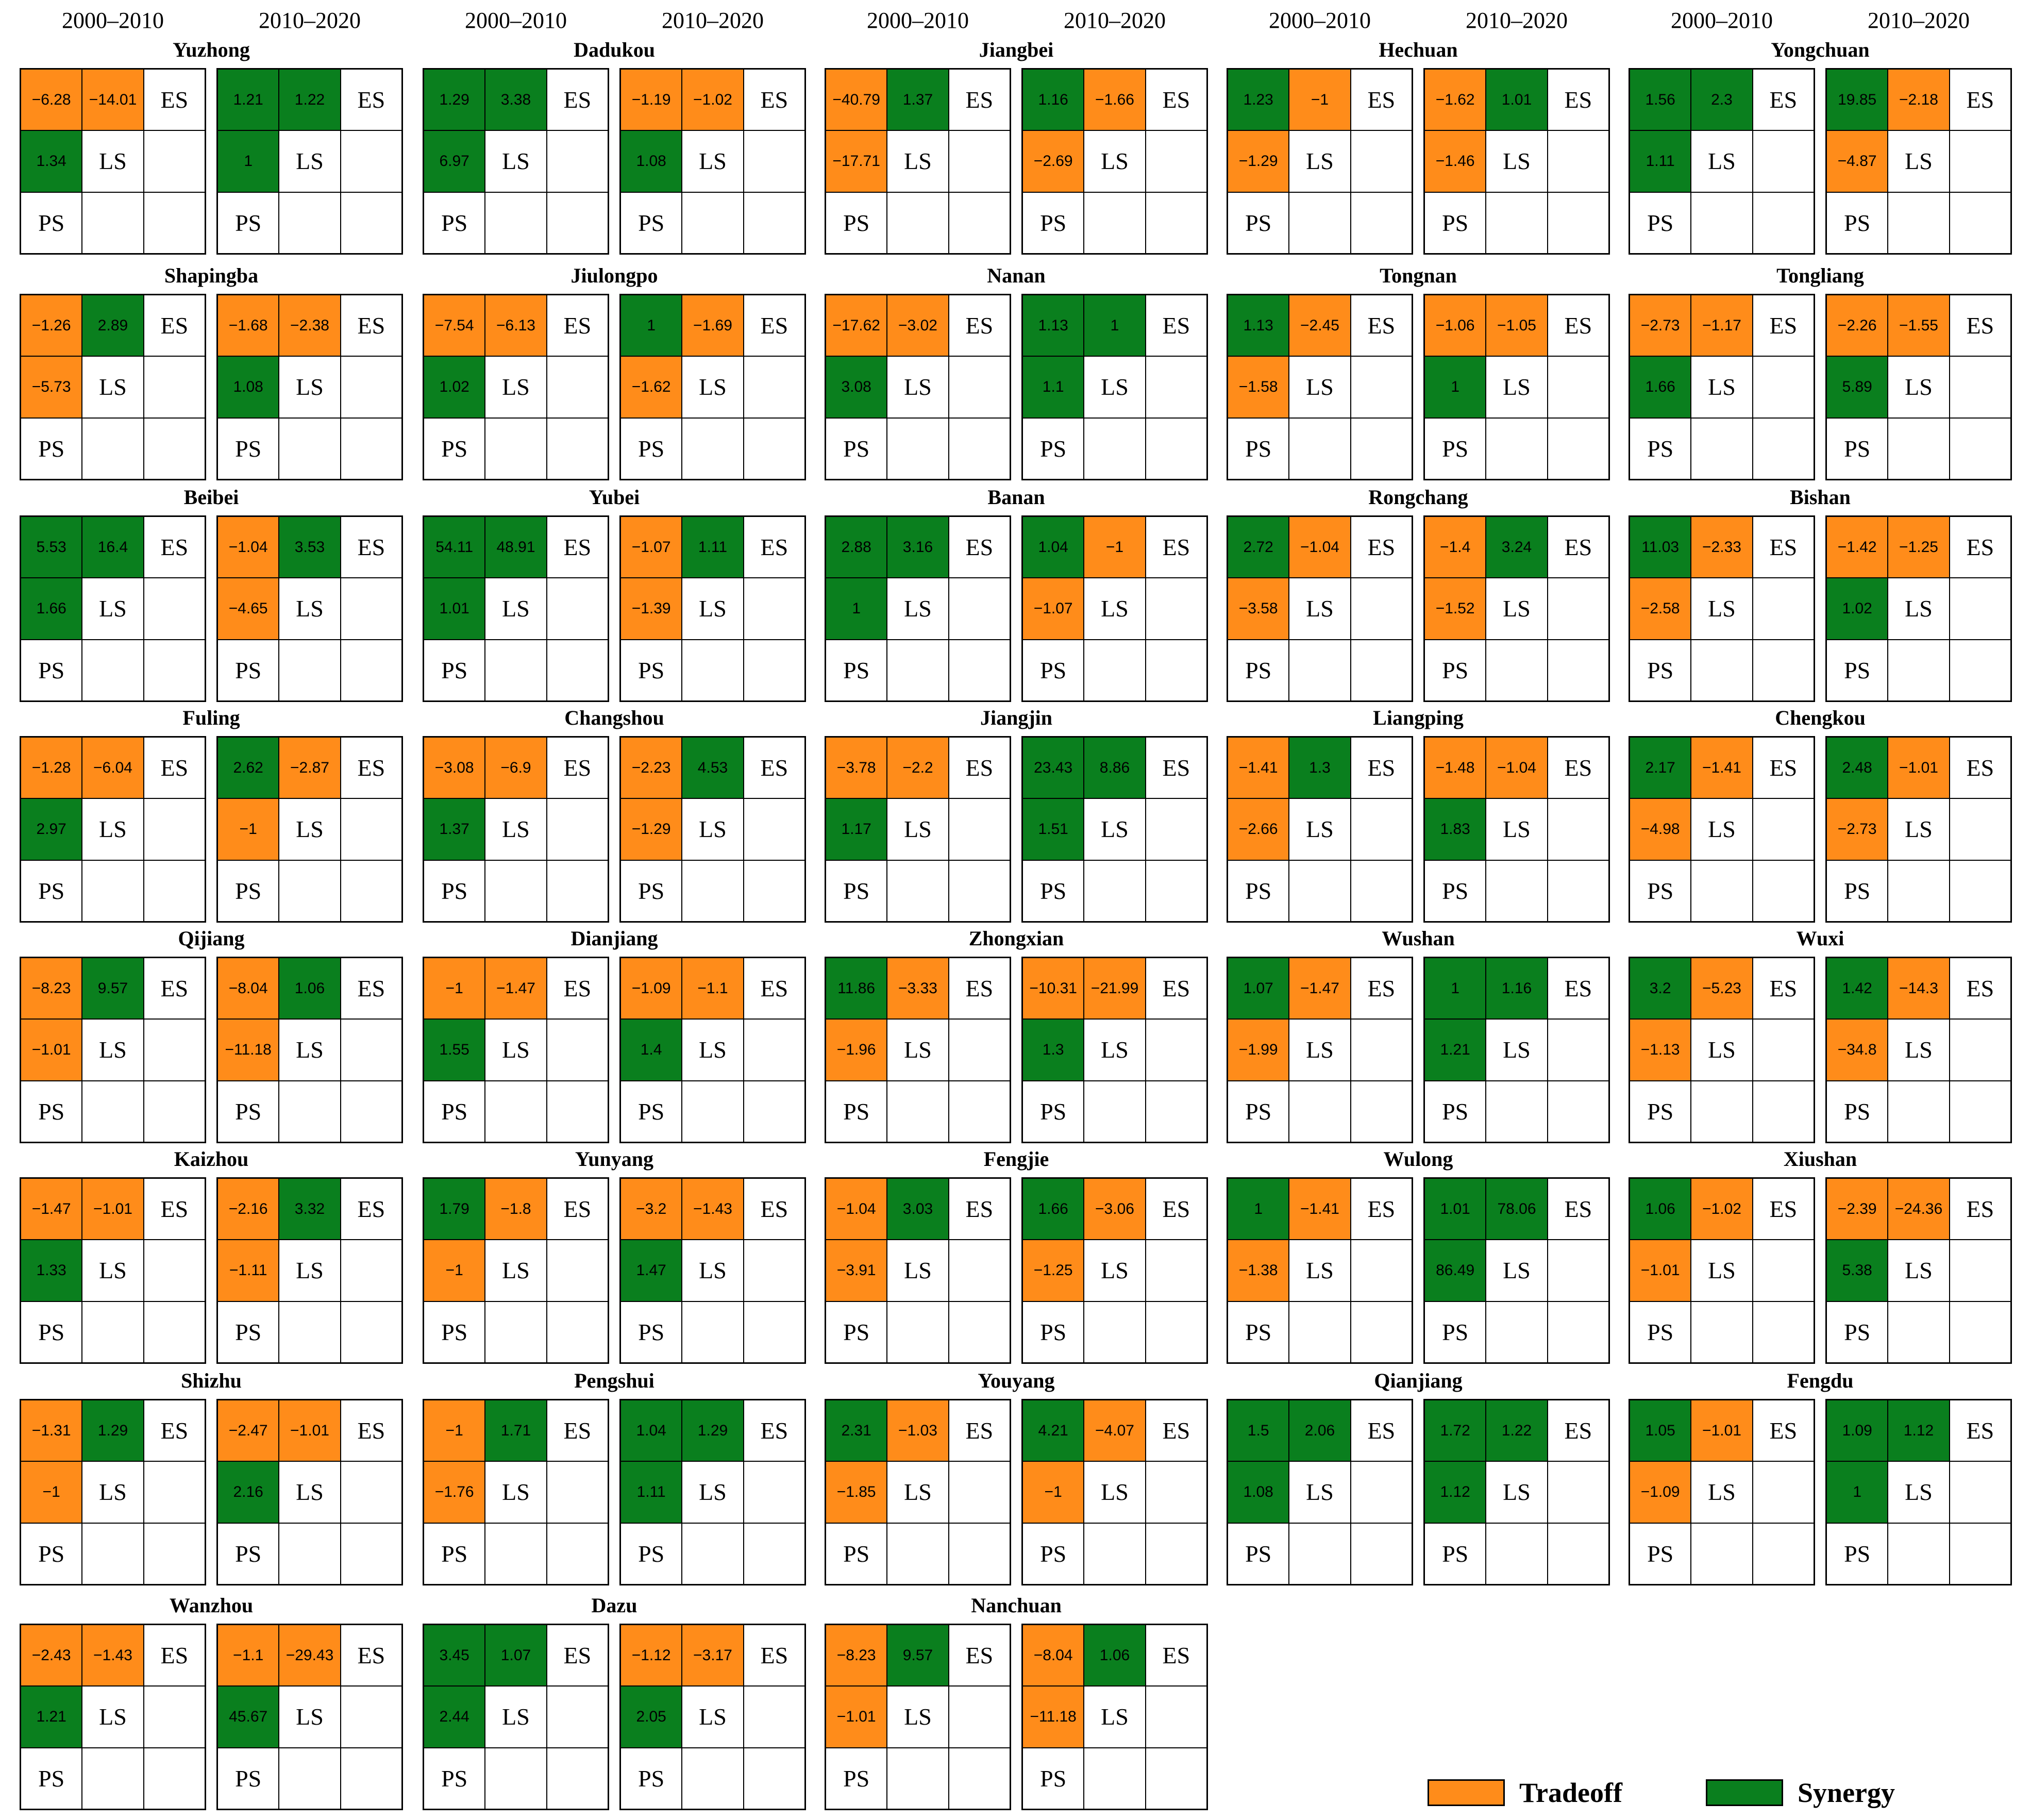 The image size is (2031, 1820). I want to click on value-ps-es: 1.29, so click(454, 100).